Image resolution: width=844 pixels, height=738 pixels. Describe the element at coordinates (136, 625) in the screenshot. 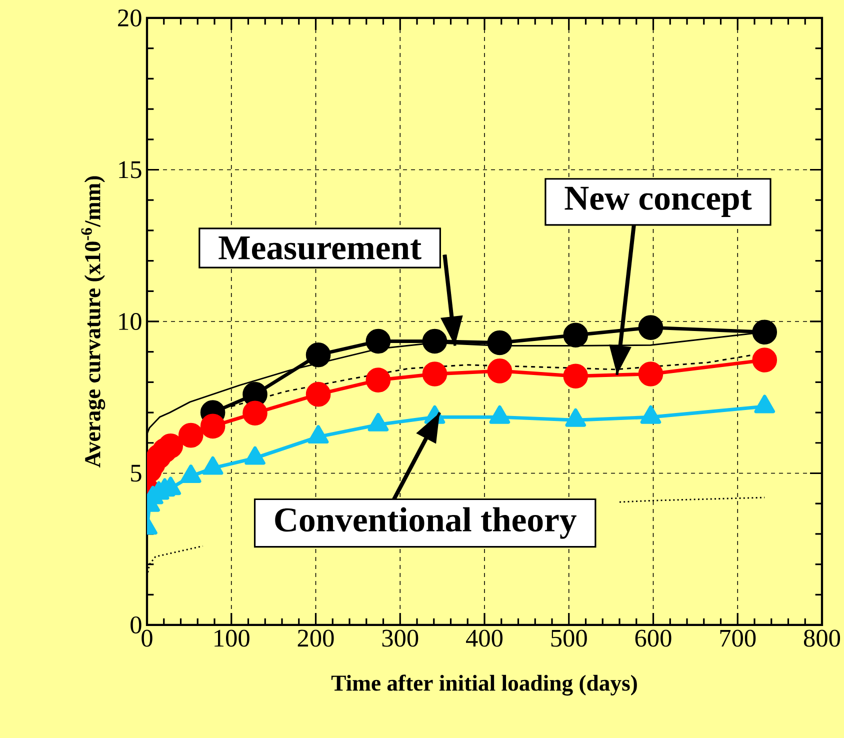

I see `y-tick-label: 0` at that location.